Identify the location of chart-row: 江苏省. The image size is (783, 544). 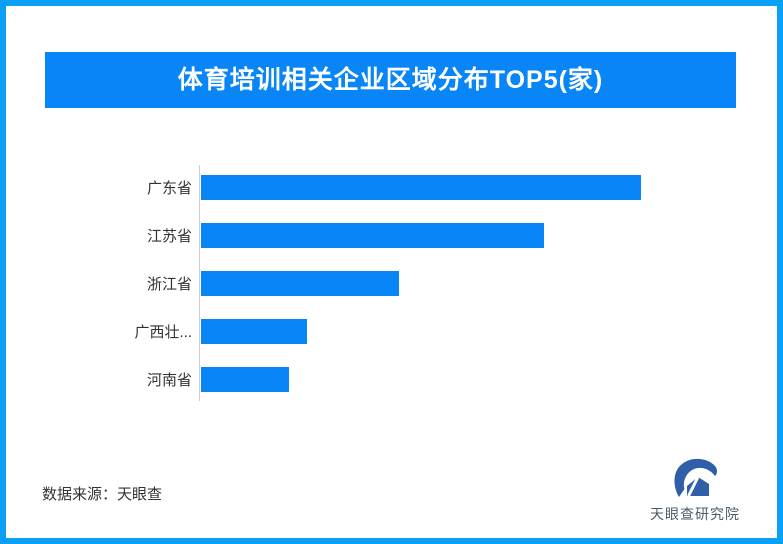
(350, 235).